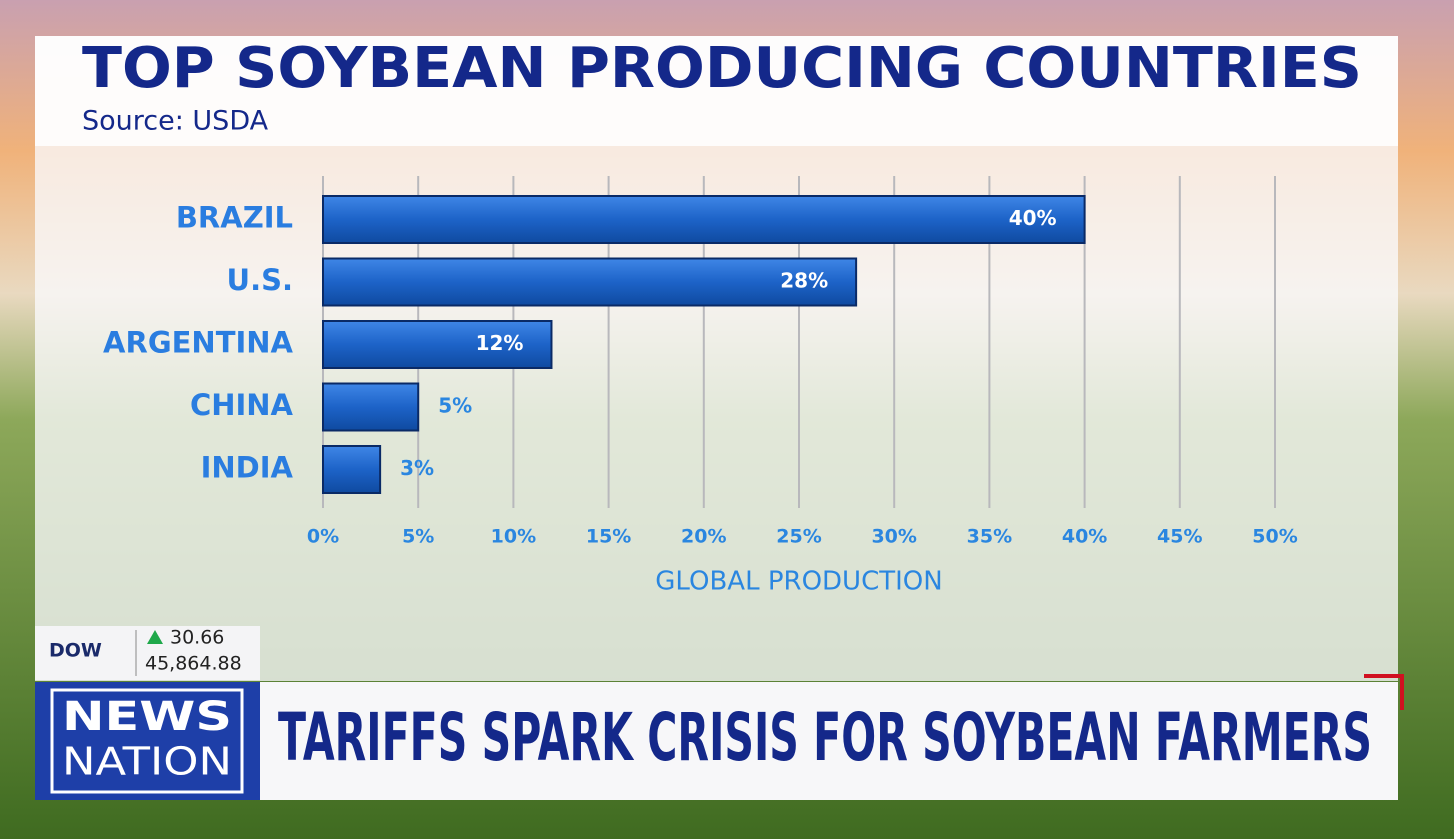 This screenshot has height=839, width=1454. Describe the element at coordinates (1384, 692) in the screenshot. I see `corner-accent` at that location.